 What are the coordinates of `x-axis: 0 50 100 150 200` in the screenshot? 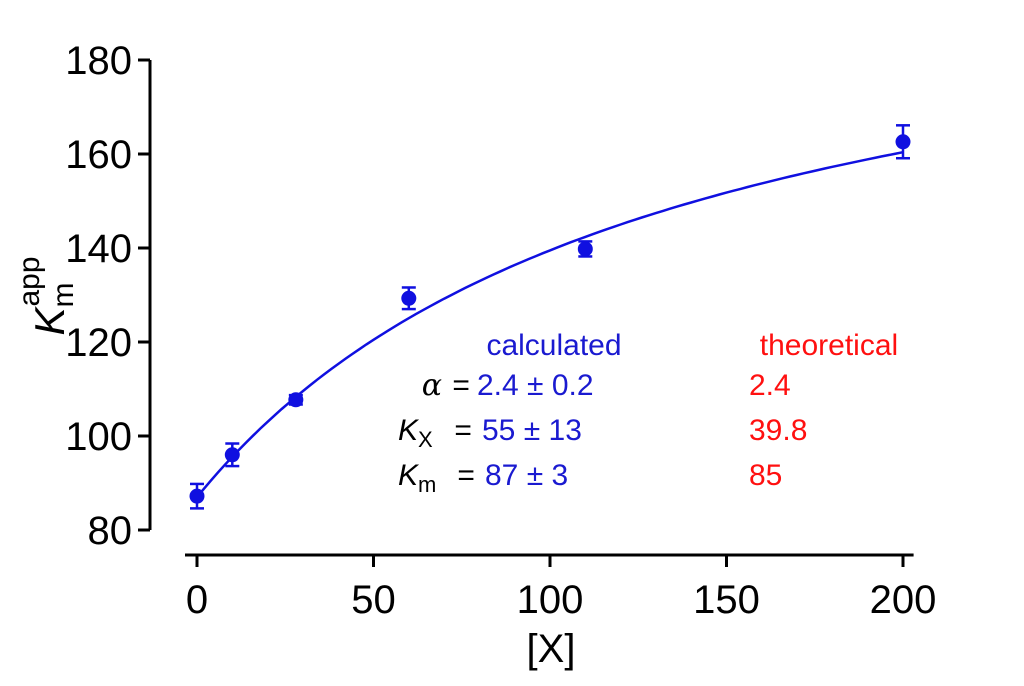 It's located at (561, 587).